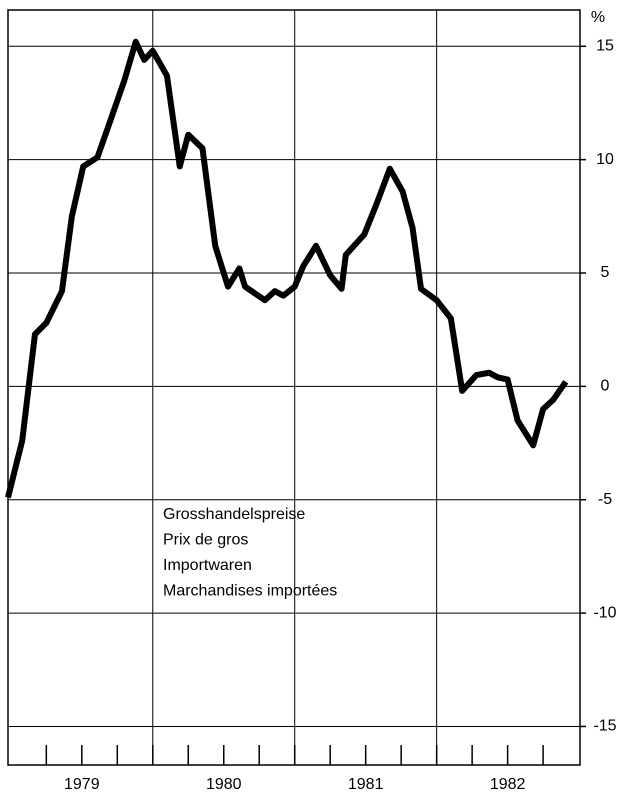 The height and width of the screenshot is (802, 627). What do you see at coordinates (508, 784) in the screenshot?
I see `x-tick-label: 1982` at bounding box center [508, 784].